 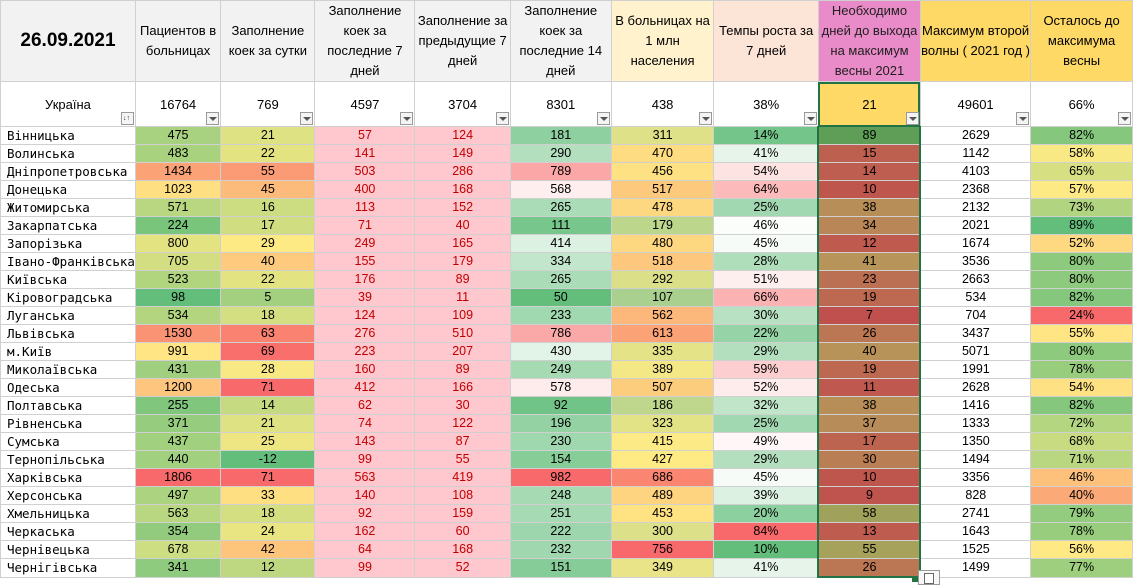 What do you see at coordinates (268, 171) in the screenshot?
I see `data-cell-col2: 55` at bounding box center [268, 171].